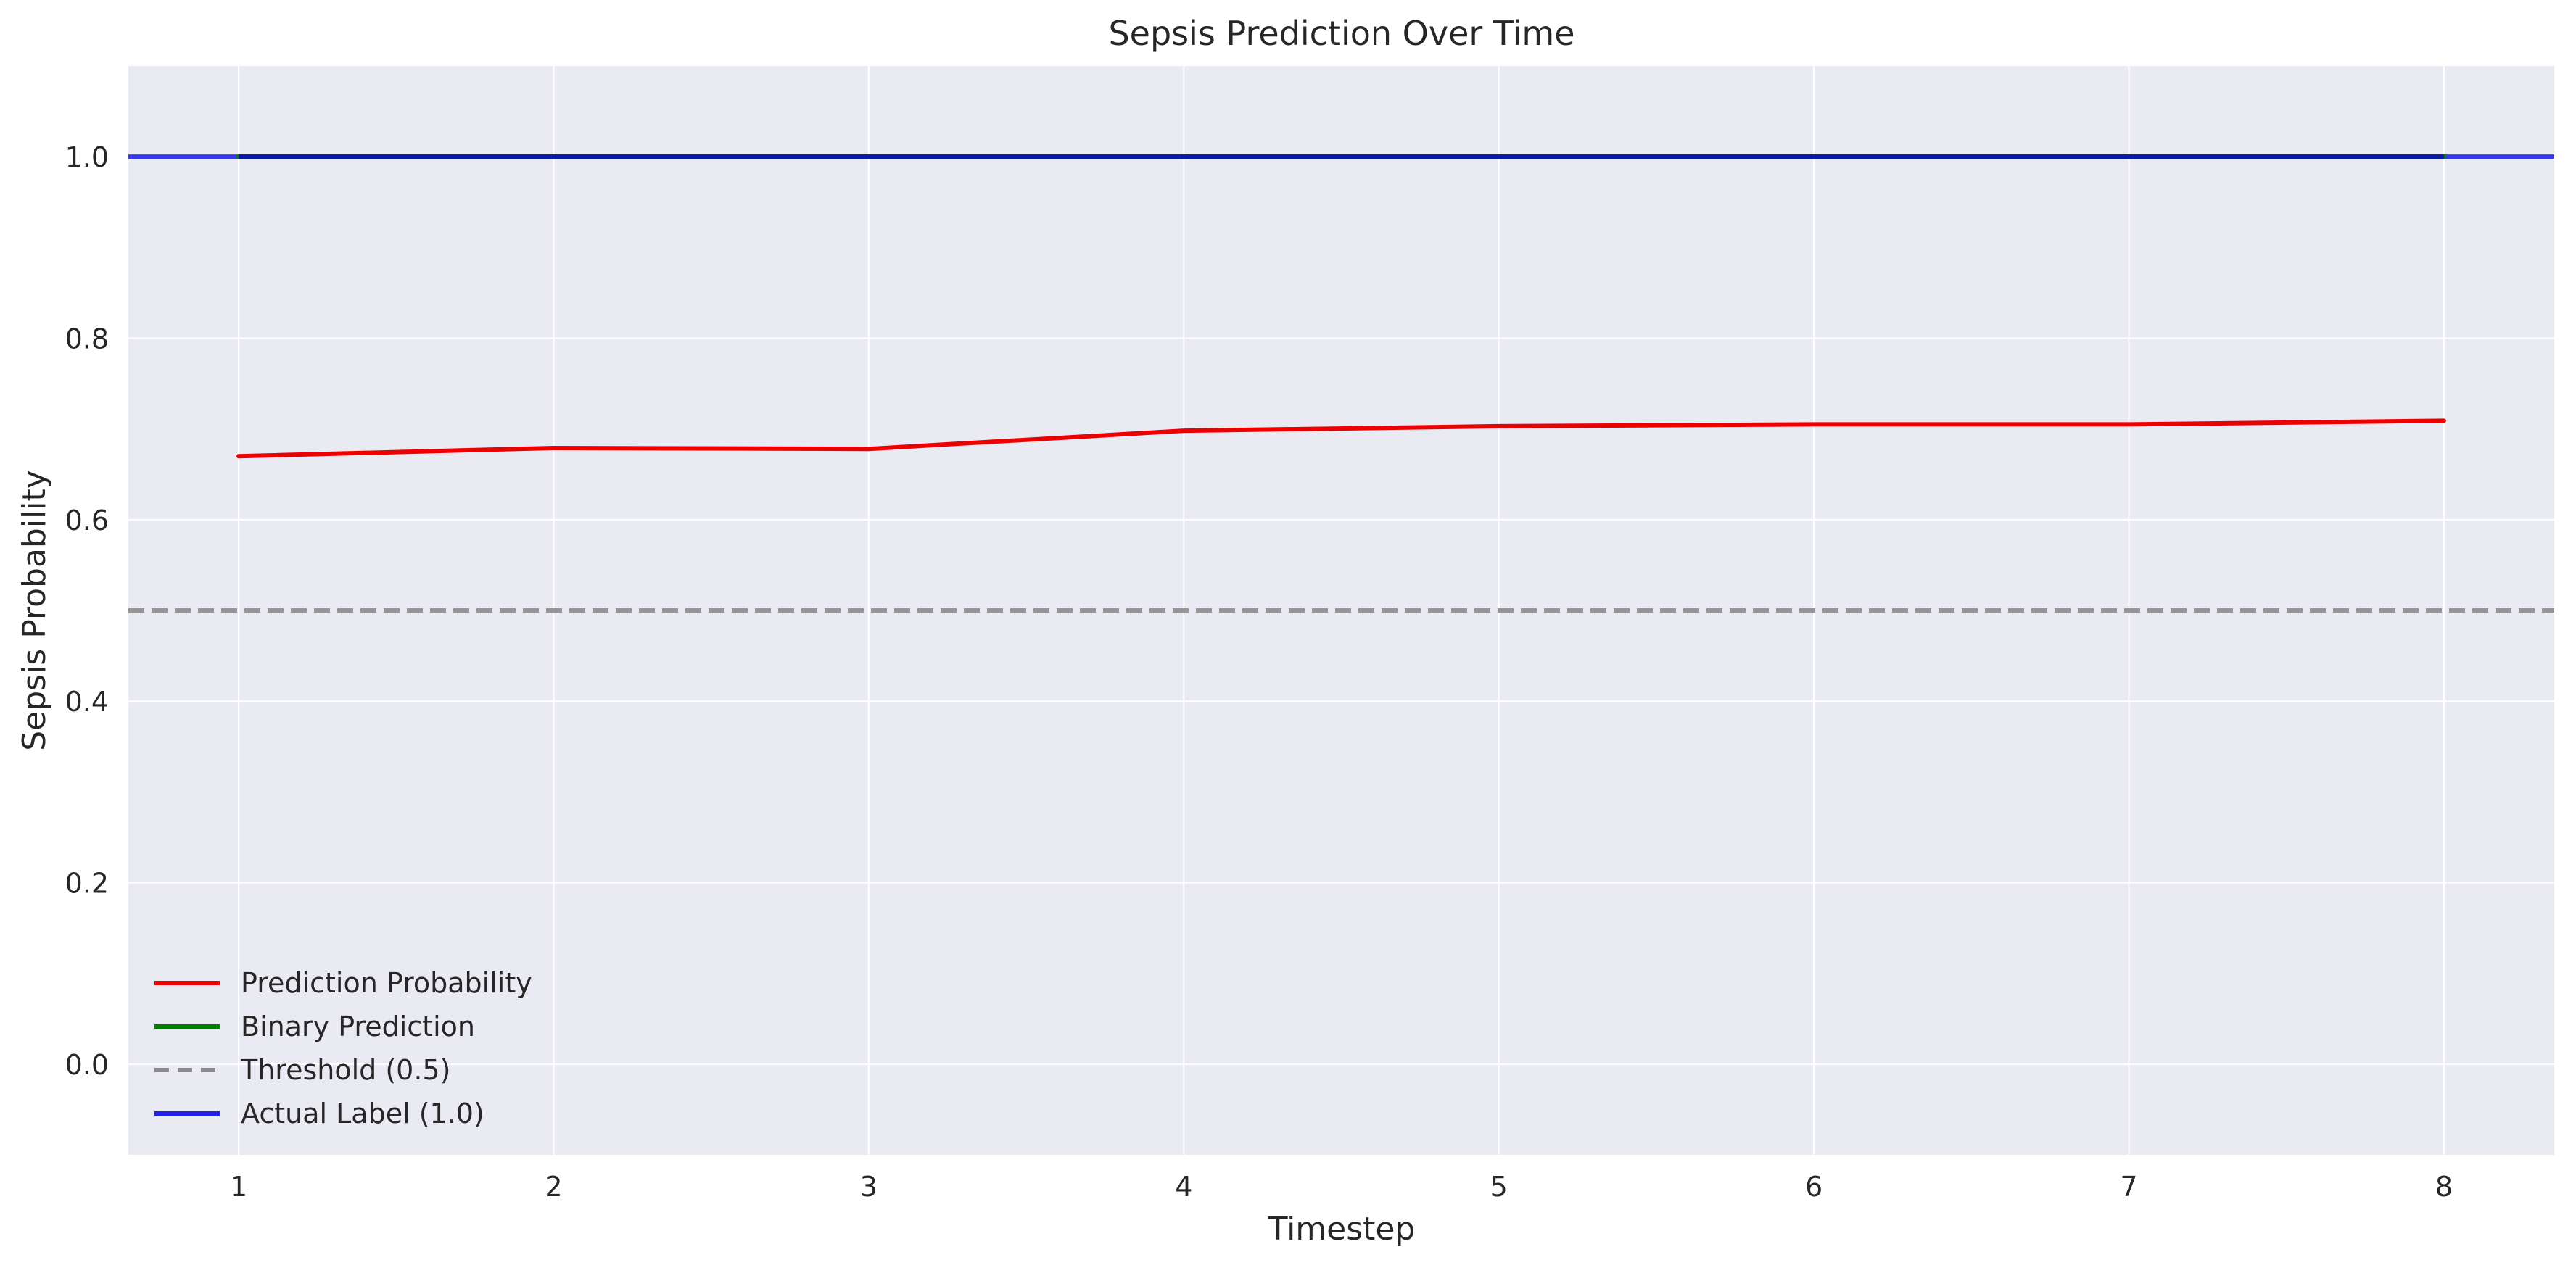  I want to click on x-tick-labels: 1 2 3 4 5 6 7 8, so click(1341, 1187).